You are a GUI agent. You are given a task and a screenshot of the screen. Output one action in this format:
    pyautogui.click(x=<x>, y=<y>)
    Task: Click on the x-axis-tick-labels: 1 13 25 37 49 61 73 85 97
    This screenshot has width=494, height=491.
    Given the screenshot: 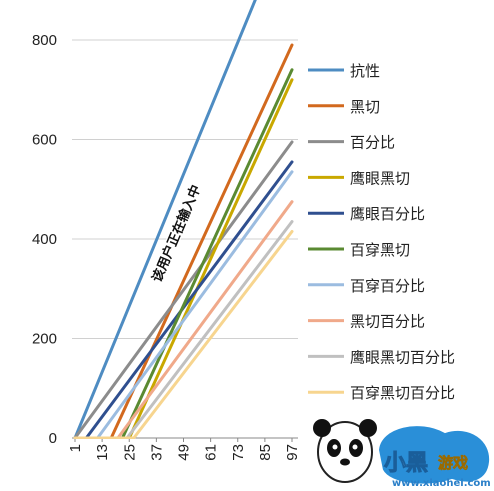 What is the action you would take?
    pyautogui.click(x=184, y=449)
    